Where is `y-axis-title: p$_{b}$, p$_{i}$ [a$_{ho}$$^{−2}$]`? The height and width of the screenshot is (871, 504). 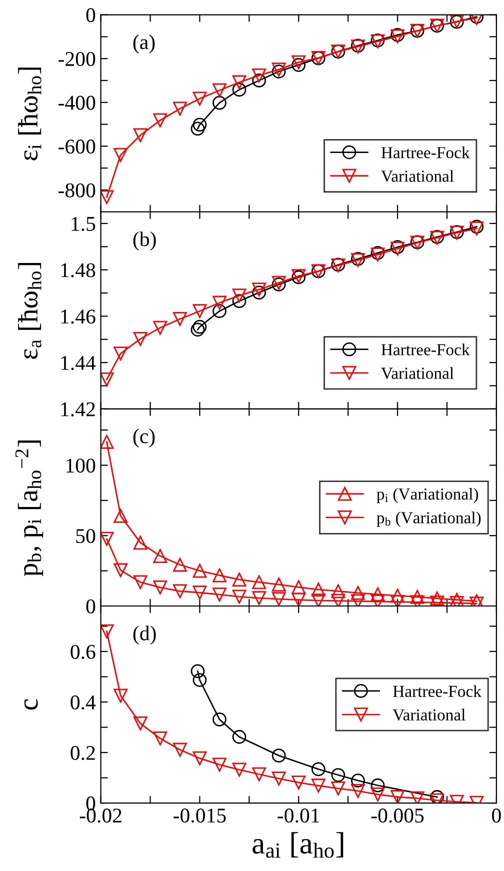 y-axis-title: p$_{b}$, p$_{i}$ [a$_{ho}$$^{−2}$] is located at coordinates (29, 508).